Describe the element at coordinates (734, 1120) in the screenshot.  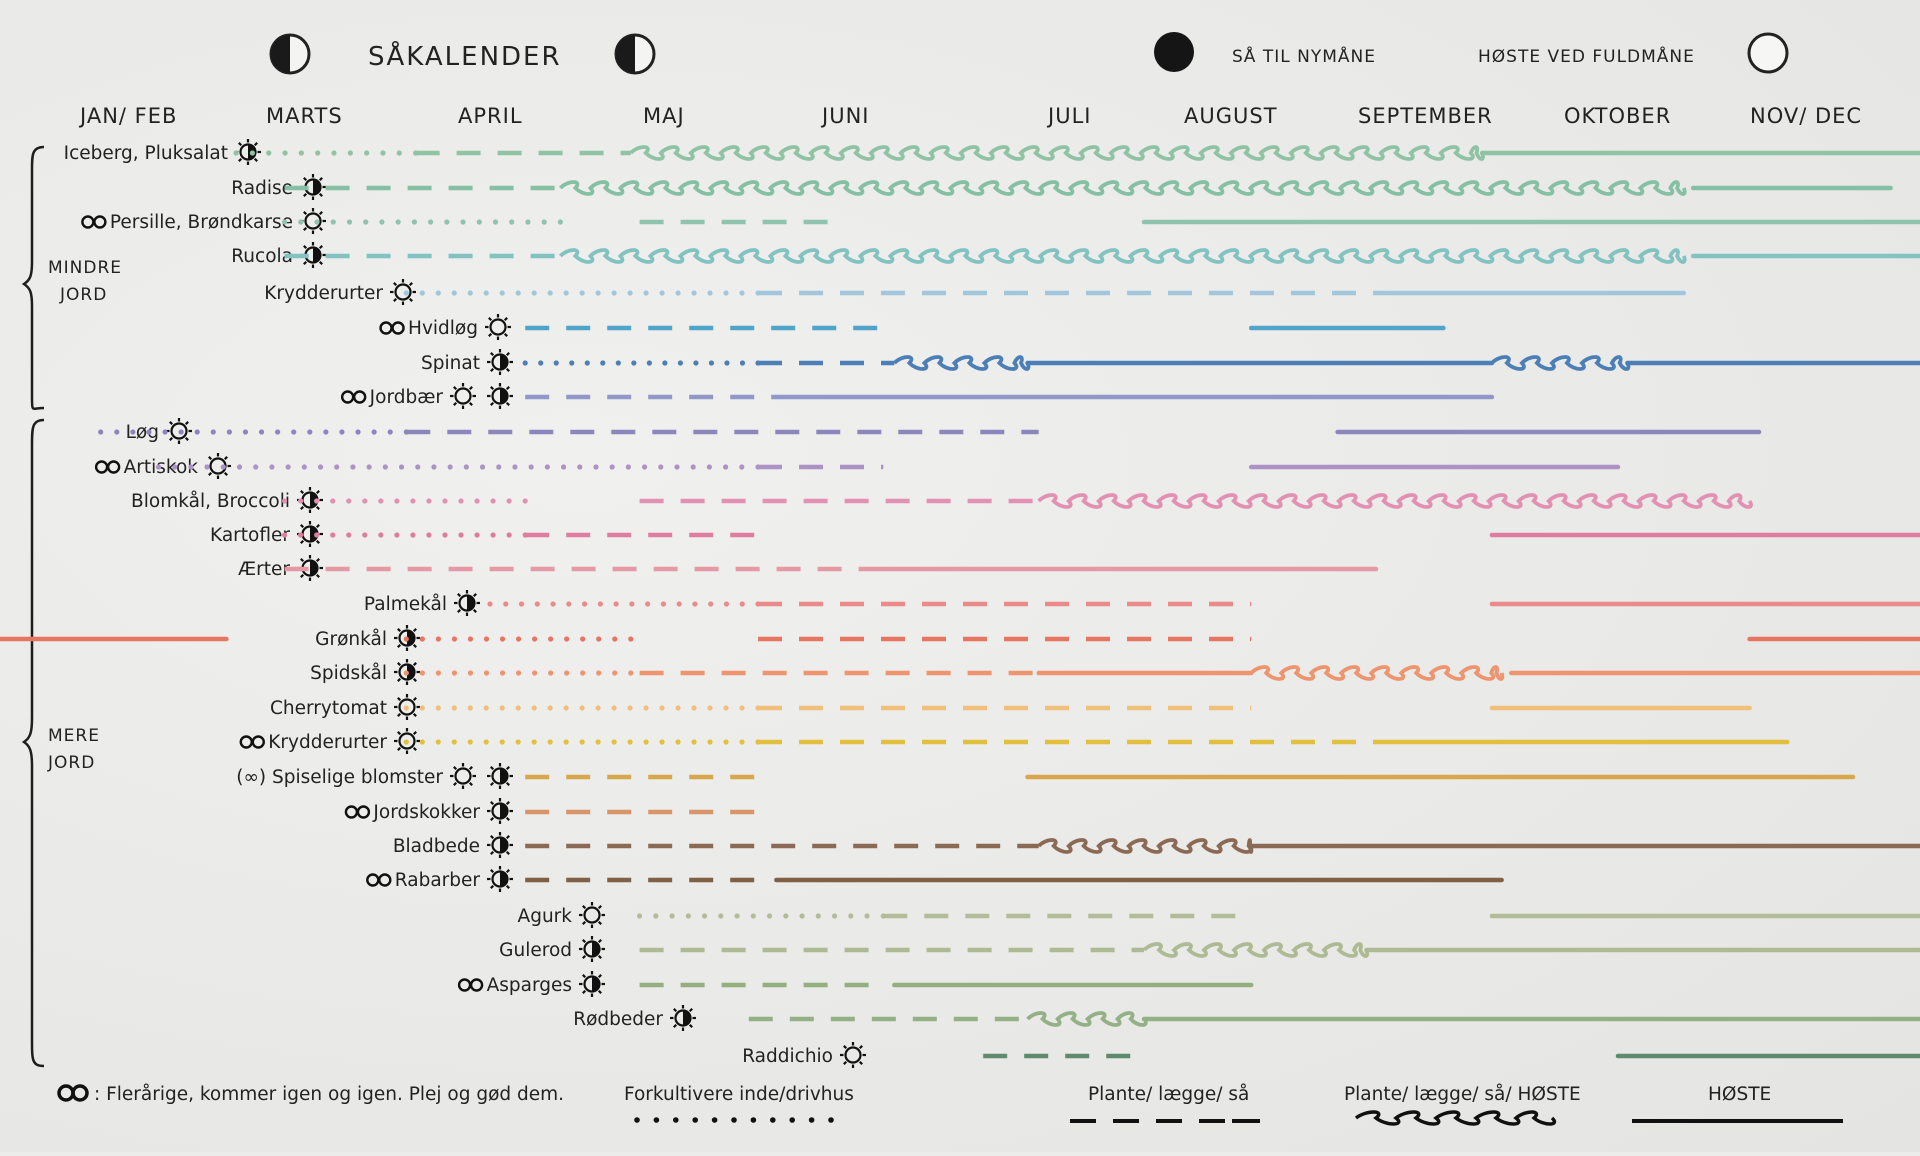
I see `indoor-legend-sample` at that location.